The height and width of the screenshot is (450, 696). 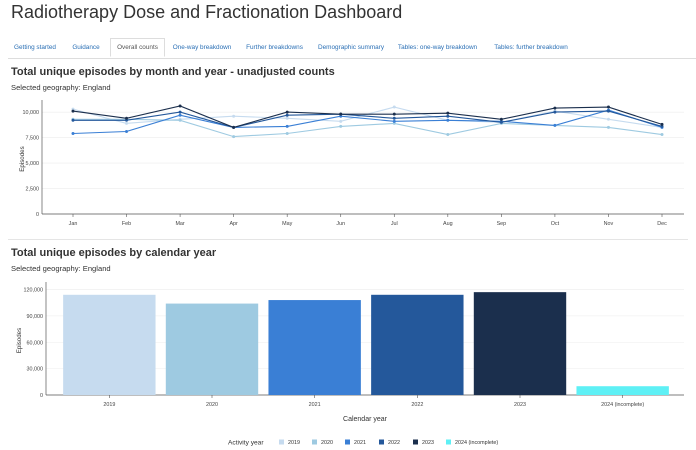 What do you see at coordinates (126, 224) in the screenshot?
I see `x-tick-label: Feb` at bounding box center [126, 224].